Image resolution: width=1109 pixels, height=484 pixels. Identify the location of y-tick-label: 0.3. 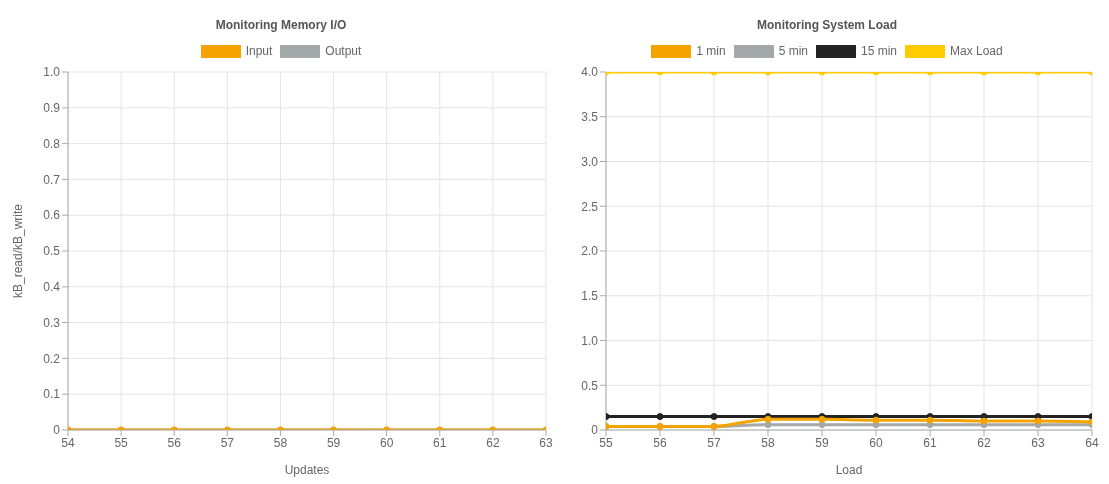
(52, 322).